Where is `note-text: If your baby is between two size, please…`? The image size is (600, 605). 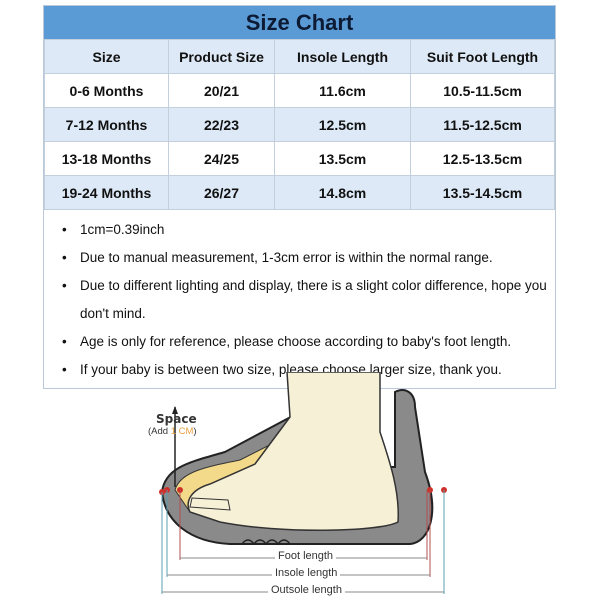
note-text: If your baby is between two size, please… is located at coordinates (291, 369).